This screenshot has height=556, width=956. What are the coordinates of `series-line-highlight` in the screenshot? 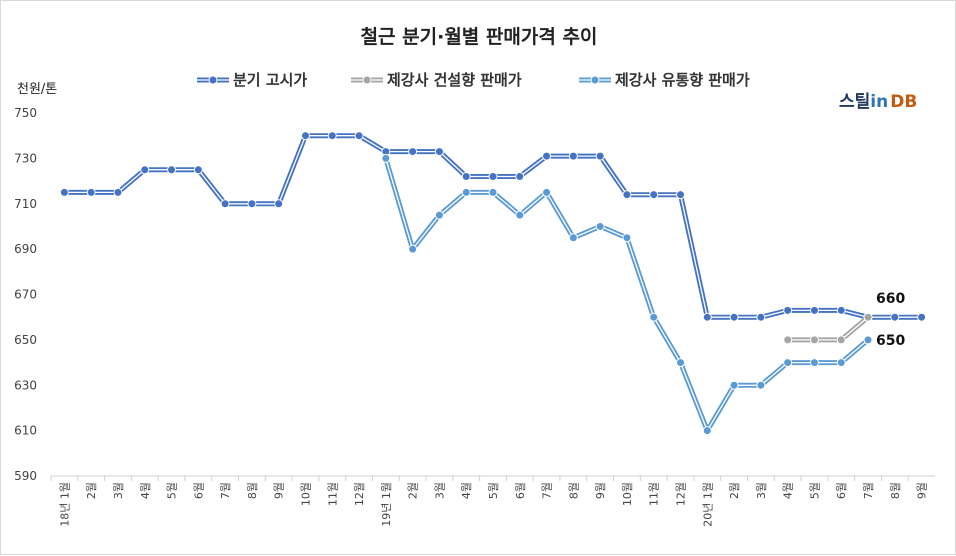 It's located at (828, 328).